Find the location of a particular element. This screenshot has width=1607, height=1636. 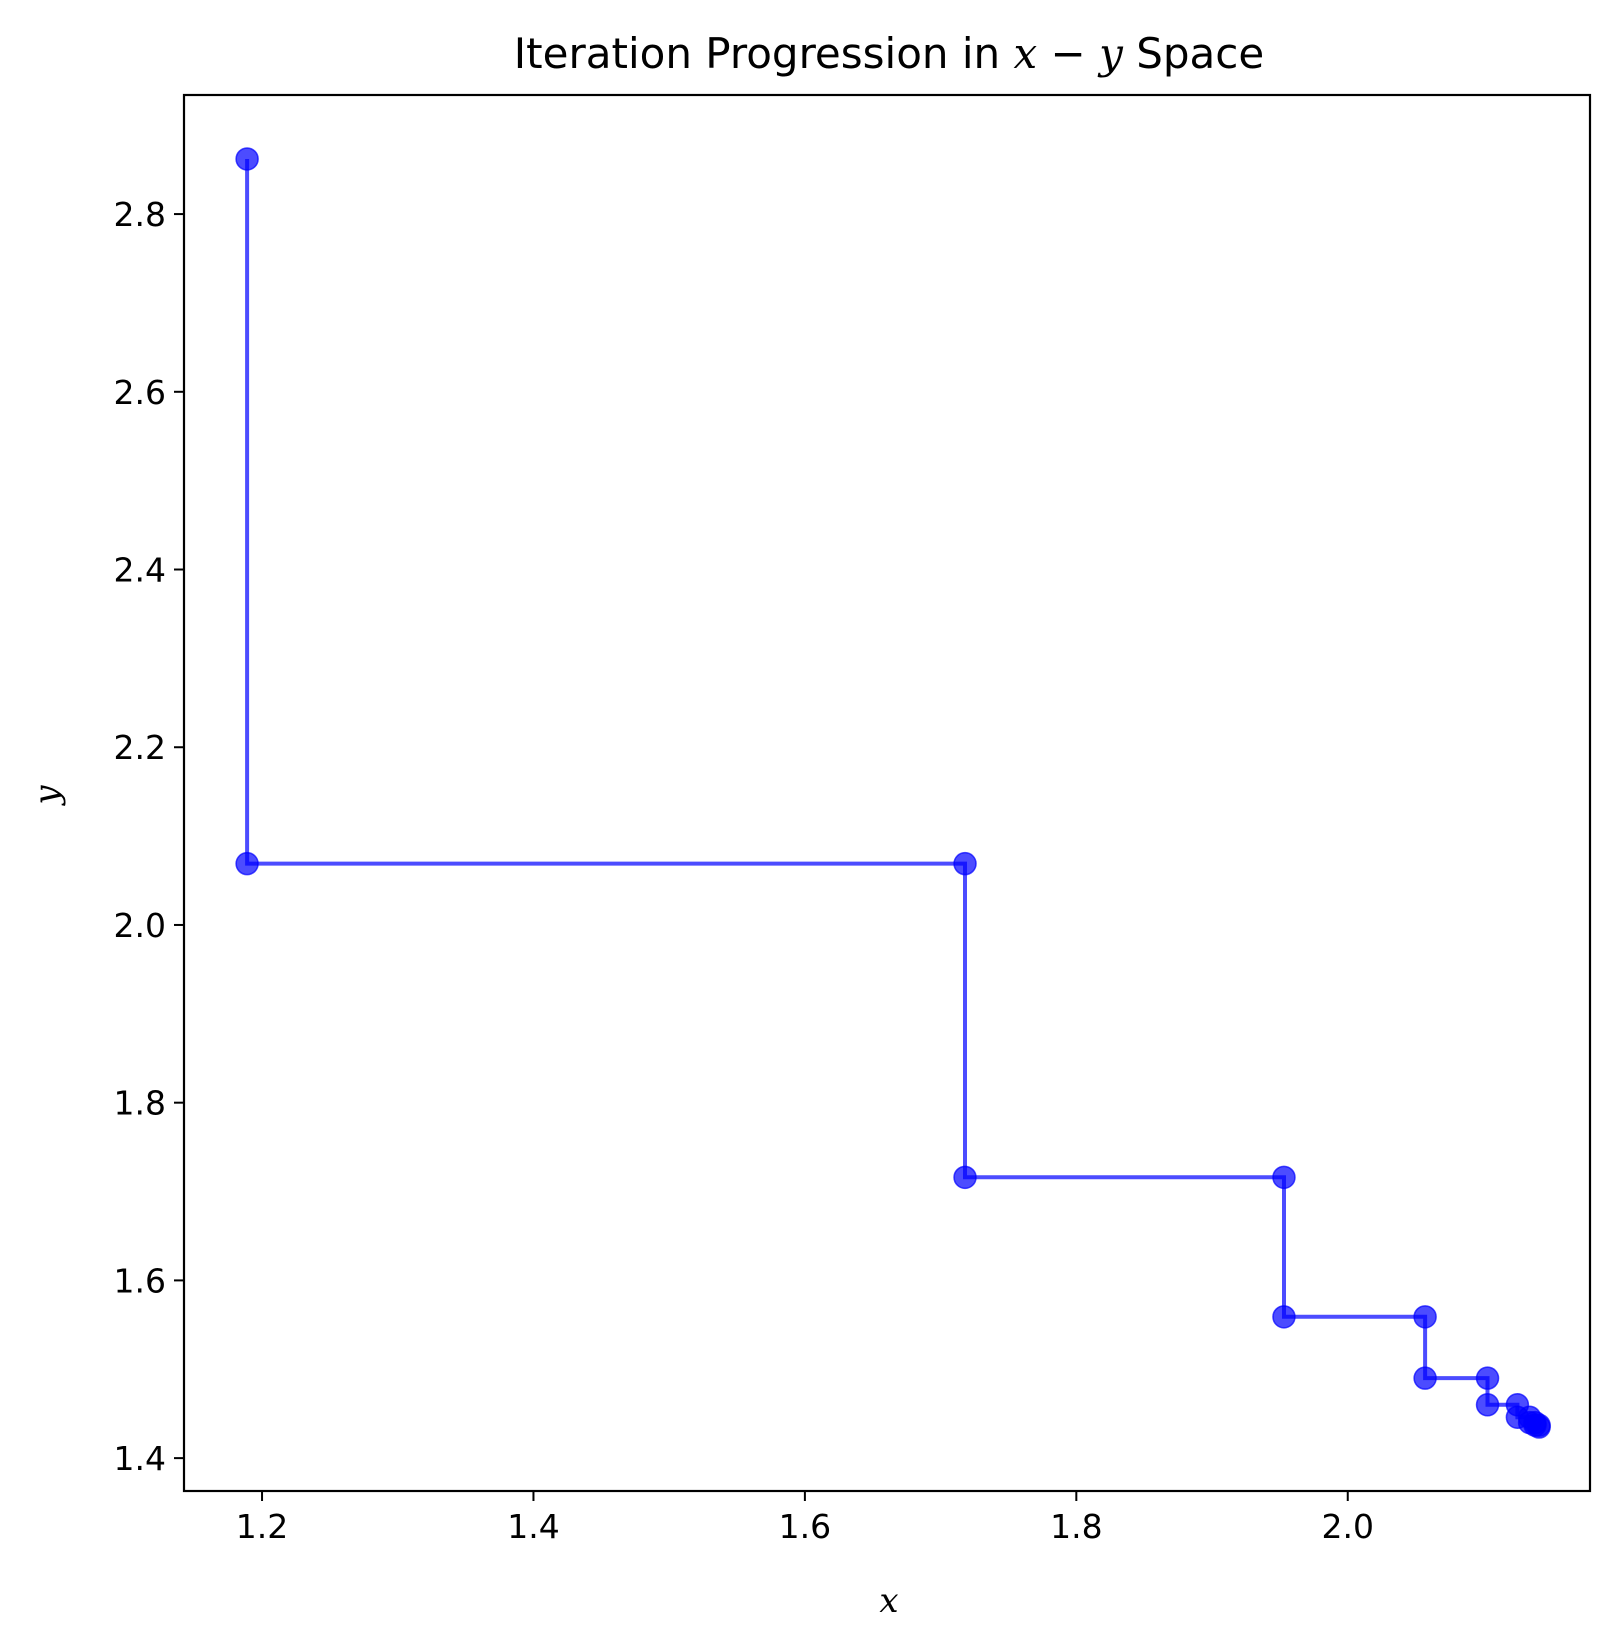

x-axis-ticks: 1.2 1.4 1.6 1.8 2.0 is located at coordinates (805, 1518).